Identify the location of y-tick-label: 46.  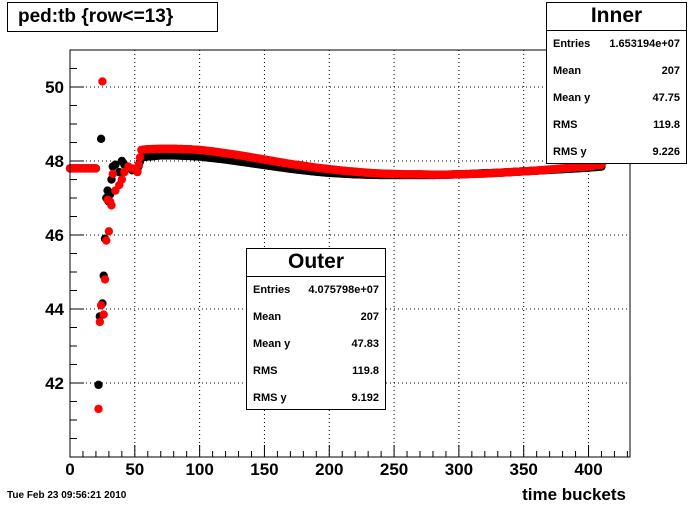
(54, 235).